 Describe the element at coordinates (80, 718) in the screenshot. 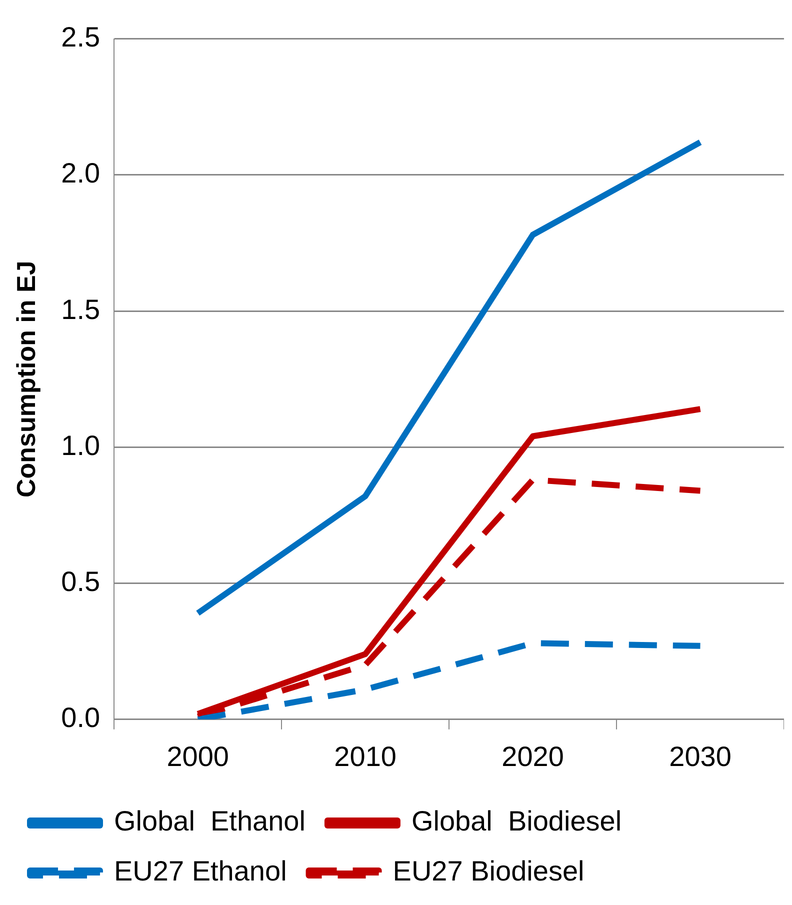

I see `y-tick-label: 0.0` at that location.